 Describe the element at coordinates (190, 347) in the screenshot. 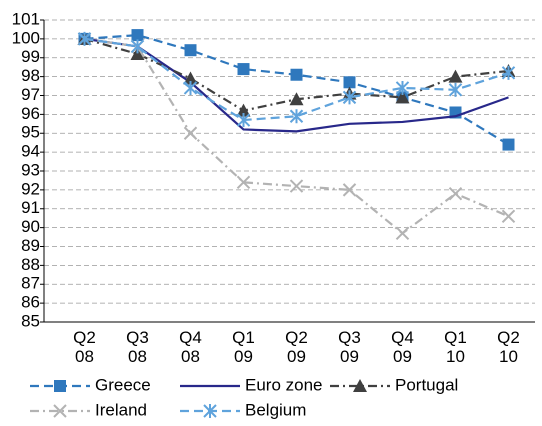

I see `x-tick-label: Q4 08` at that location.